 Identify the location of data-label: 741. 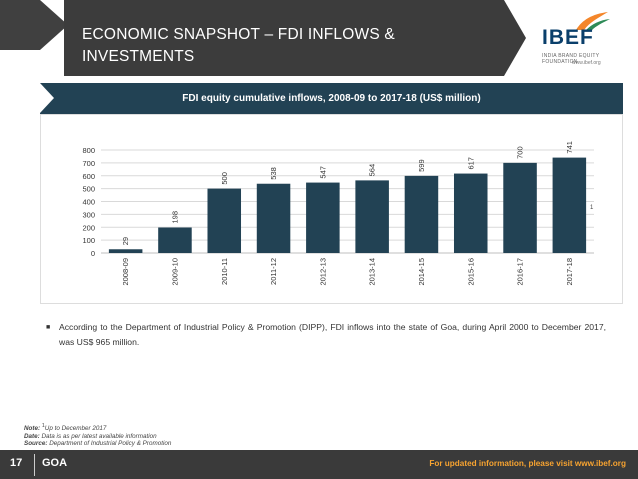
(569, 147).